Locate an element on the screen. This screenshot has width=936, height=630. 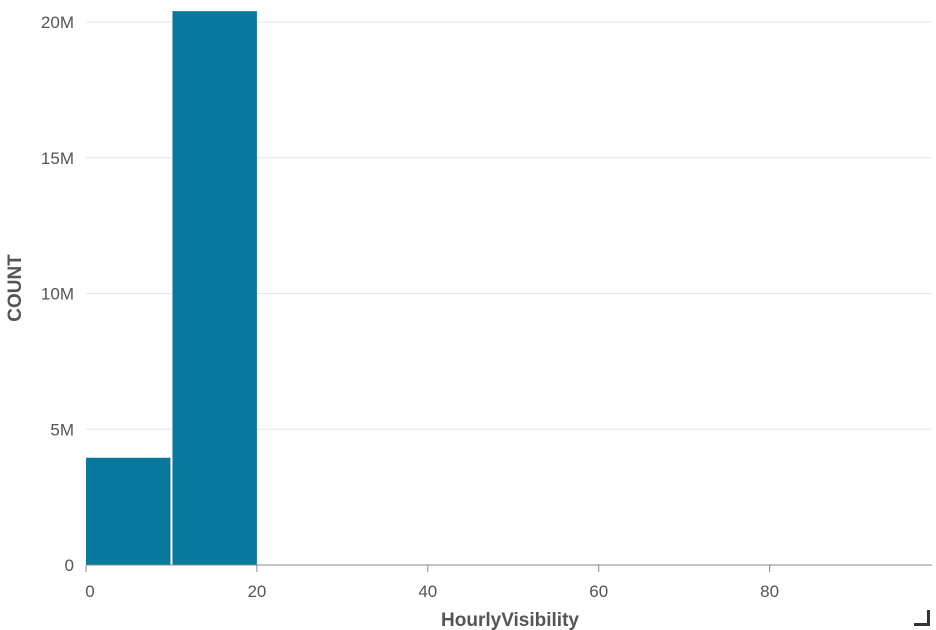
y-tick-label: 20M is located at coordinates (57, 22).